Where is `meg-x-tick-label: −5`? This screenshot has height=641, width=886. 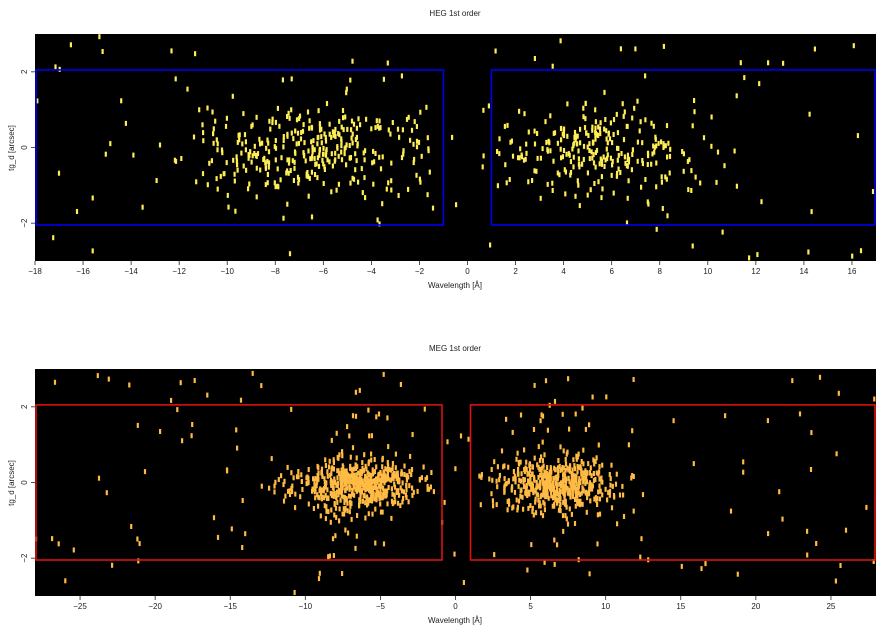
meg-x-tick-label: −5 is located at coordinates (381, 606).